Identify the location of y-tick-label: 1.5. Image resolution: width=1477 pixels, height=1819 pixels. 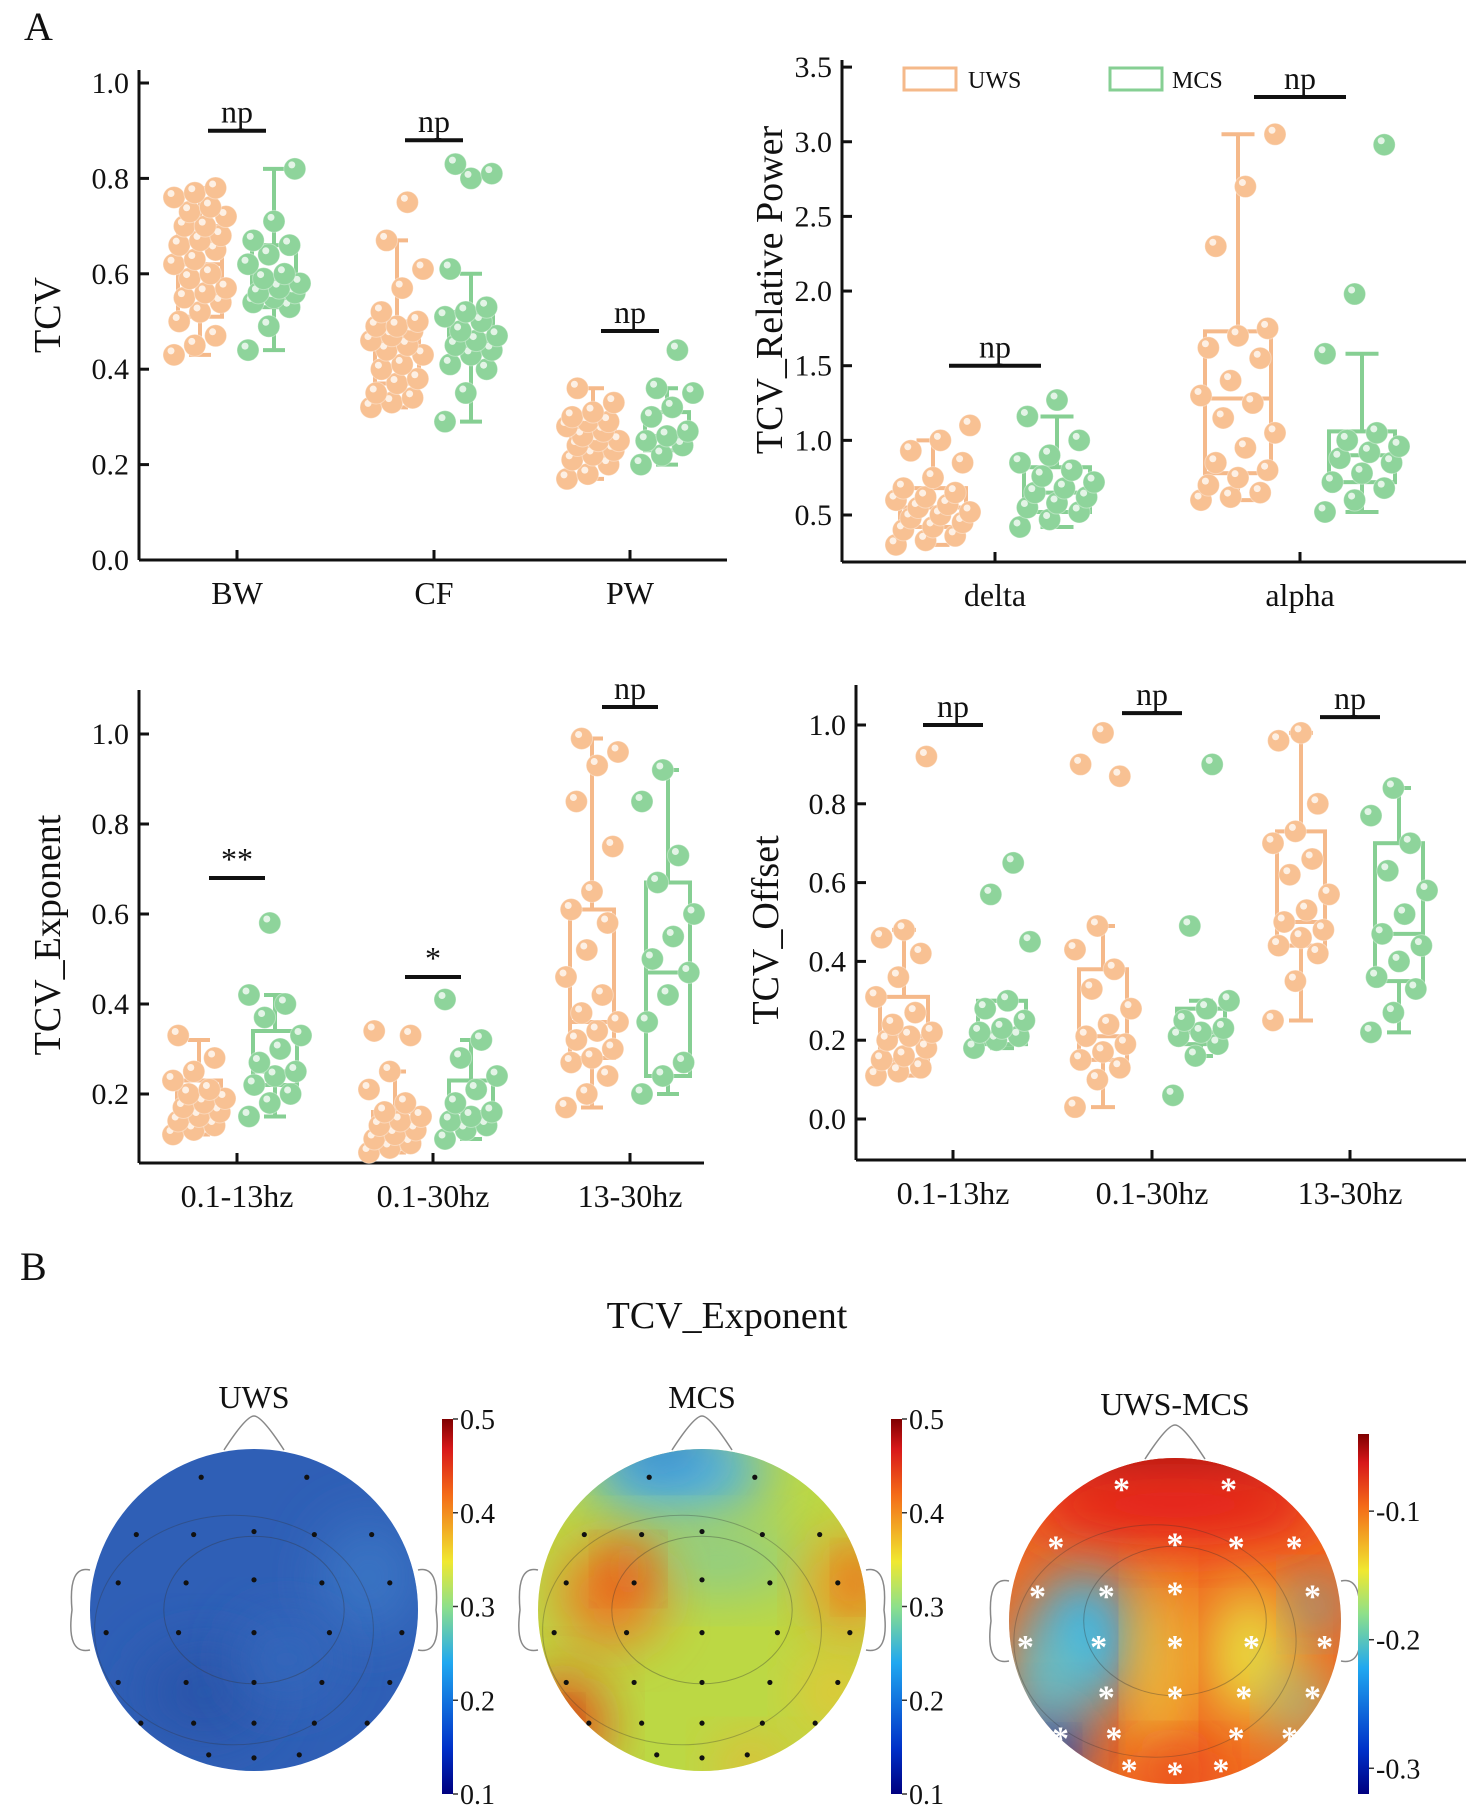
(814, 366).